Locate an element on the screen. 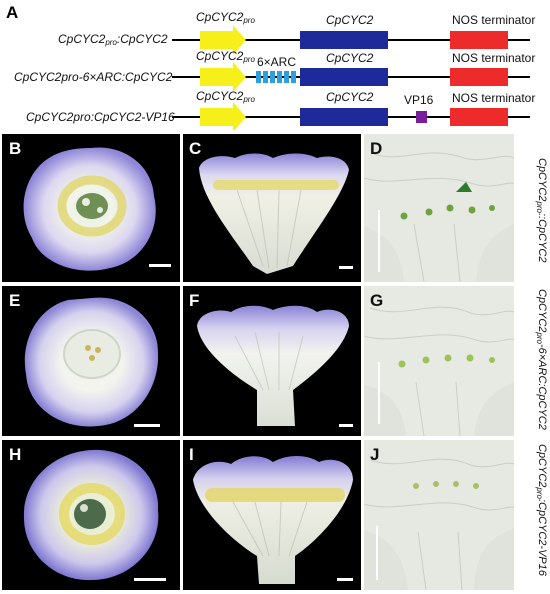  panel-letter-e: E is located at coordinates (15, 300).